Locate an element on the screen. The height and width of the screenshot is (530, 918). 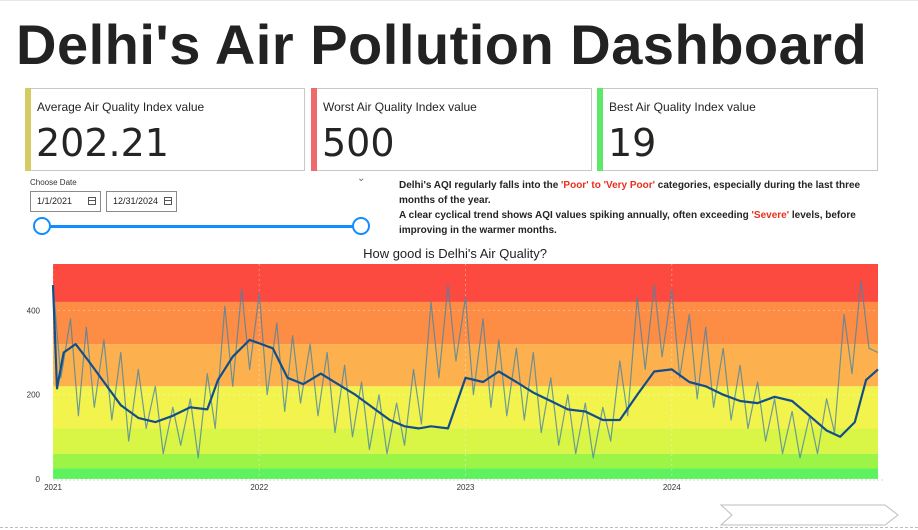
end-date-value: 12/31/2024 is located at coordinates (136, 201).